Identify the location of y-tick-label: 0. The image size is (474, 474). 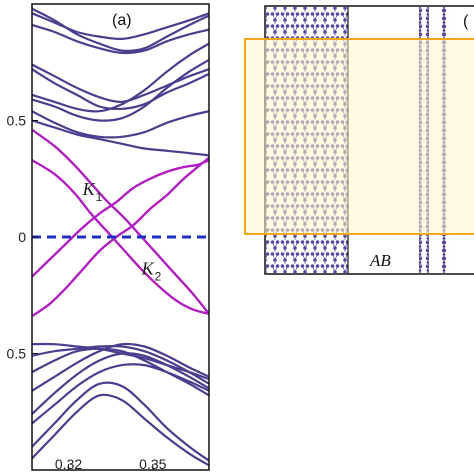
(22, 237).